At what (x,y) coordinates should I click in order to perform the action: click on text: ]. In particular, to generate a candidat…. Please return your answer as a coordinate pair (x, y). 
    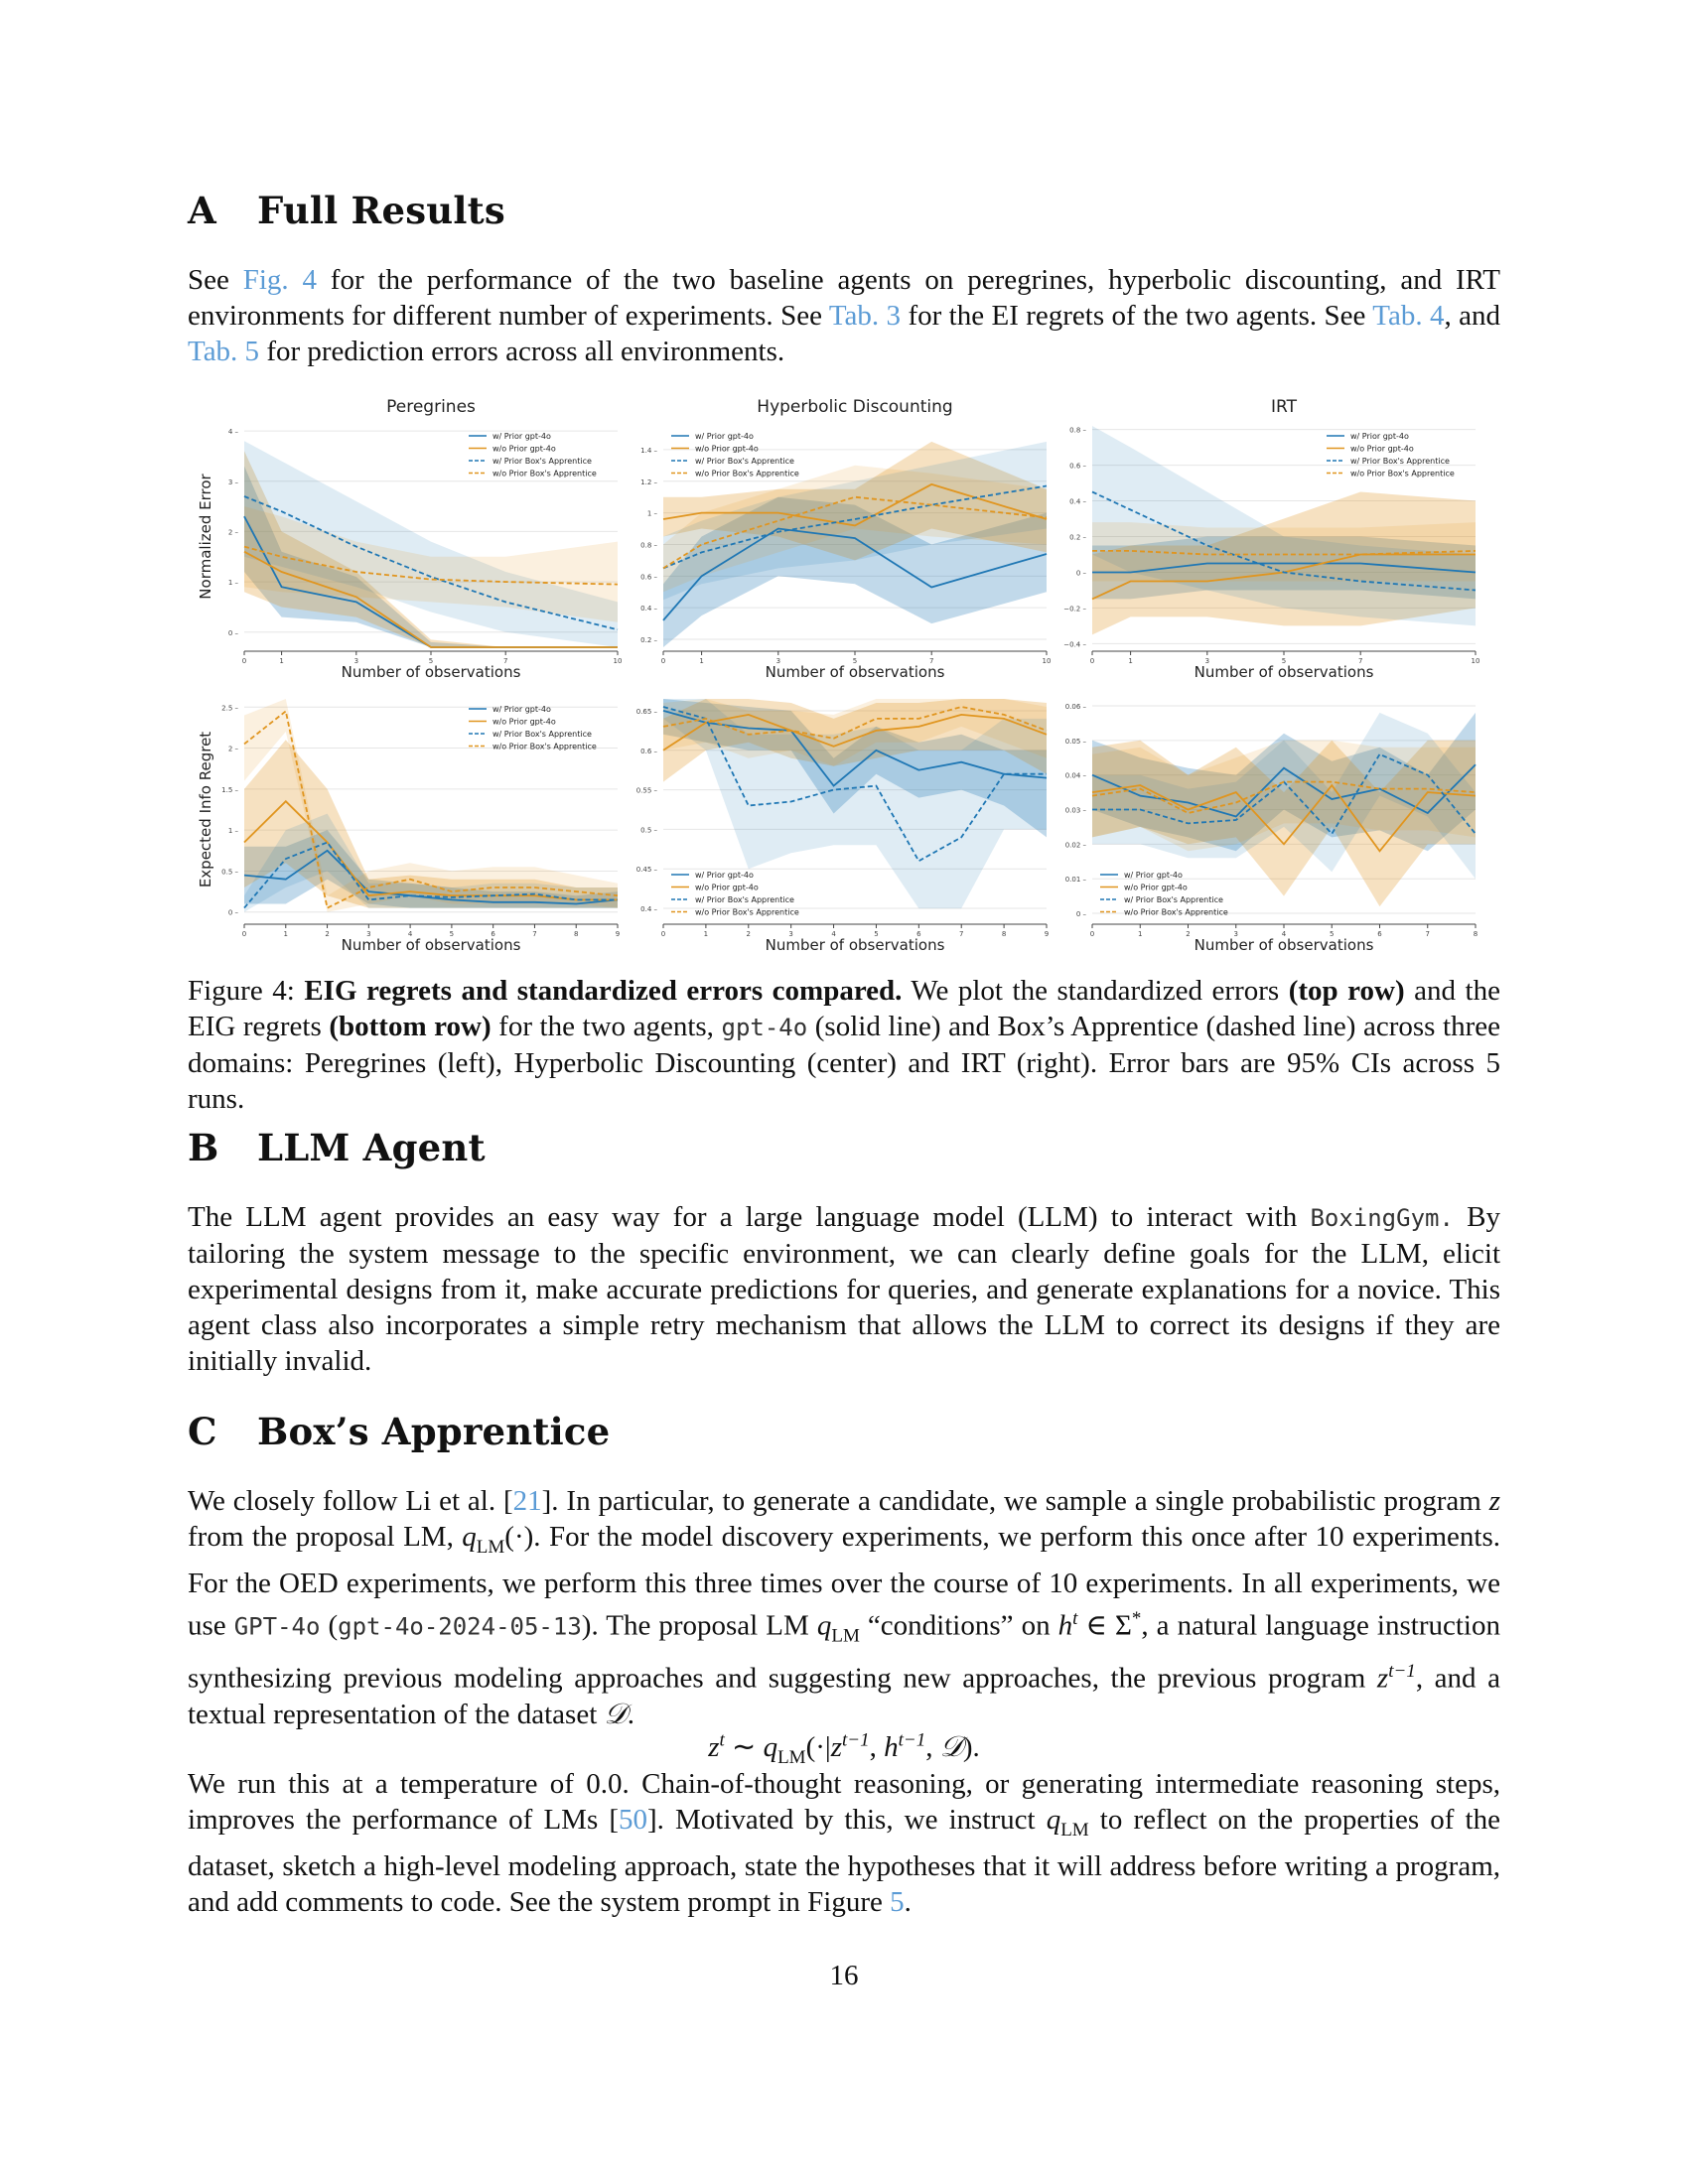
    Looking at the image, I should click on (1015, 1501).